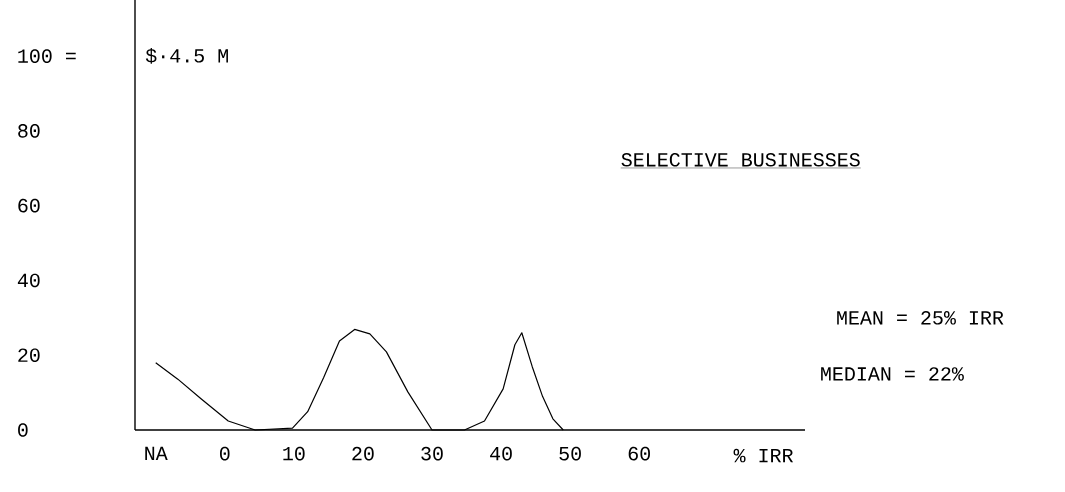 This screenshot has width=1065, height=492. What do you see at coordinates (156, 453) in the screenshot?
I see `x-tick-label: NA` at bounding box center [156, 453].